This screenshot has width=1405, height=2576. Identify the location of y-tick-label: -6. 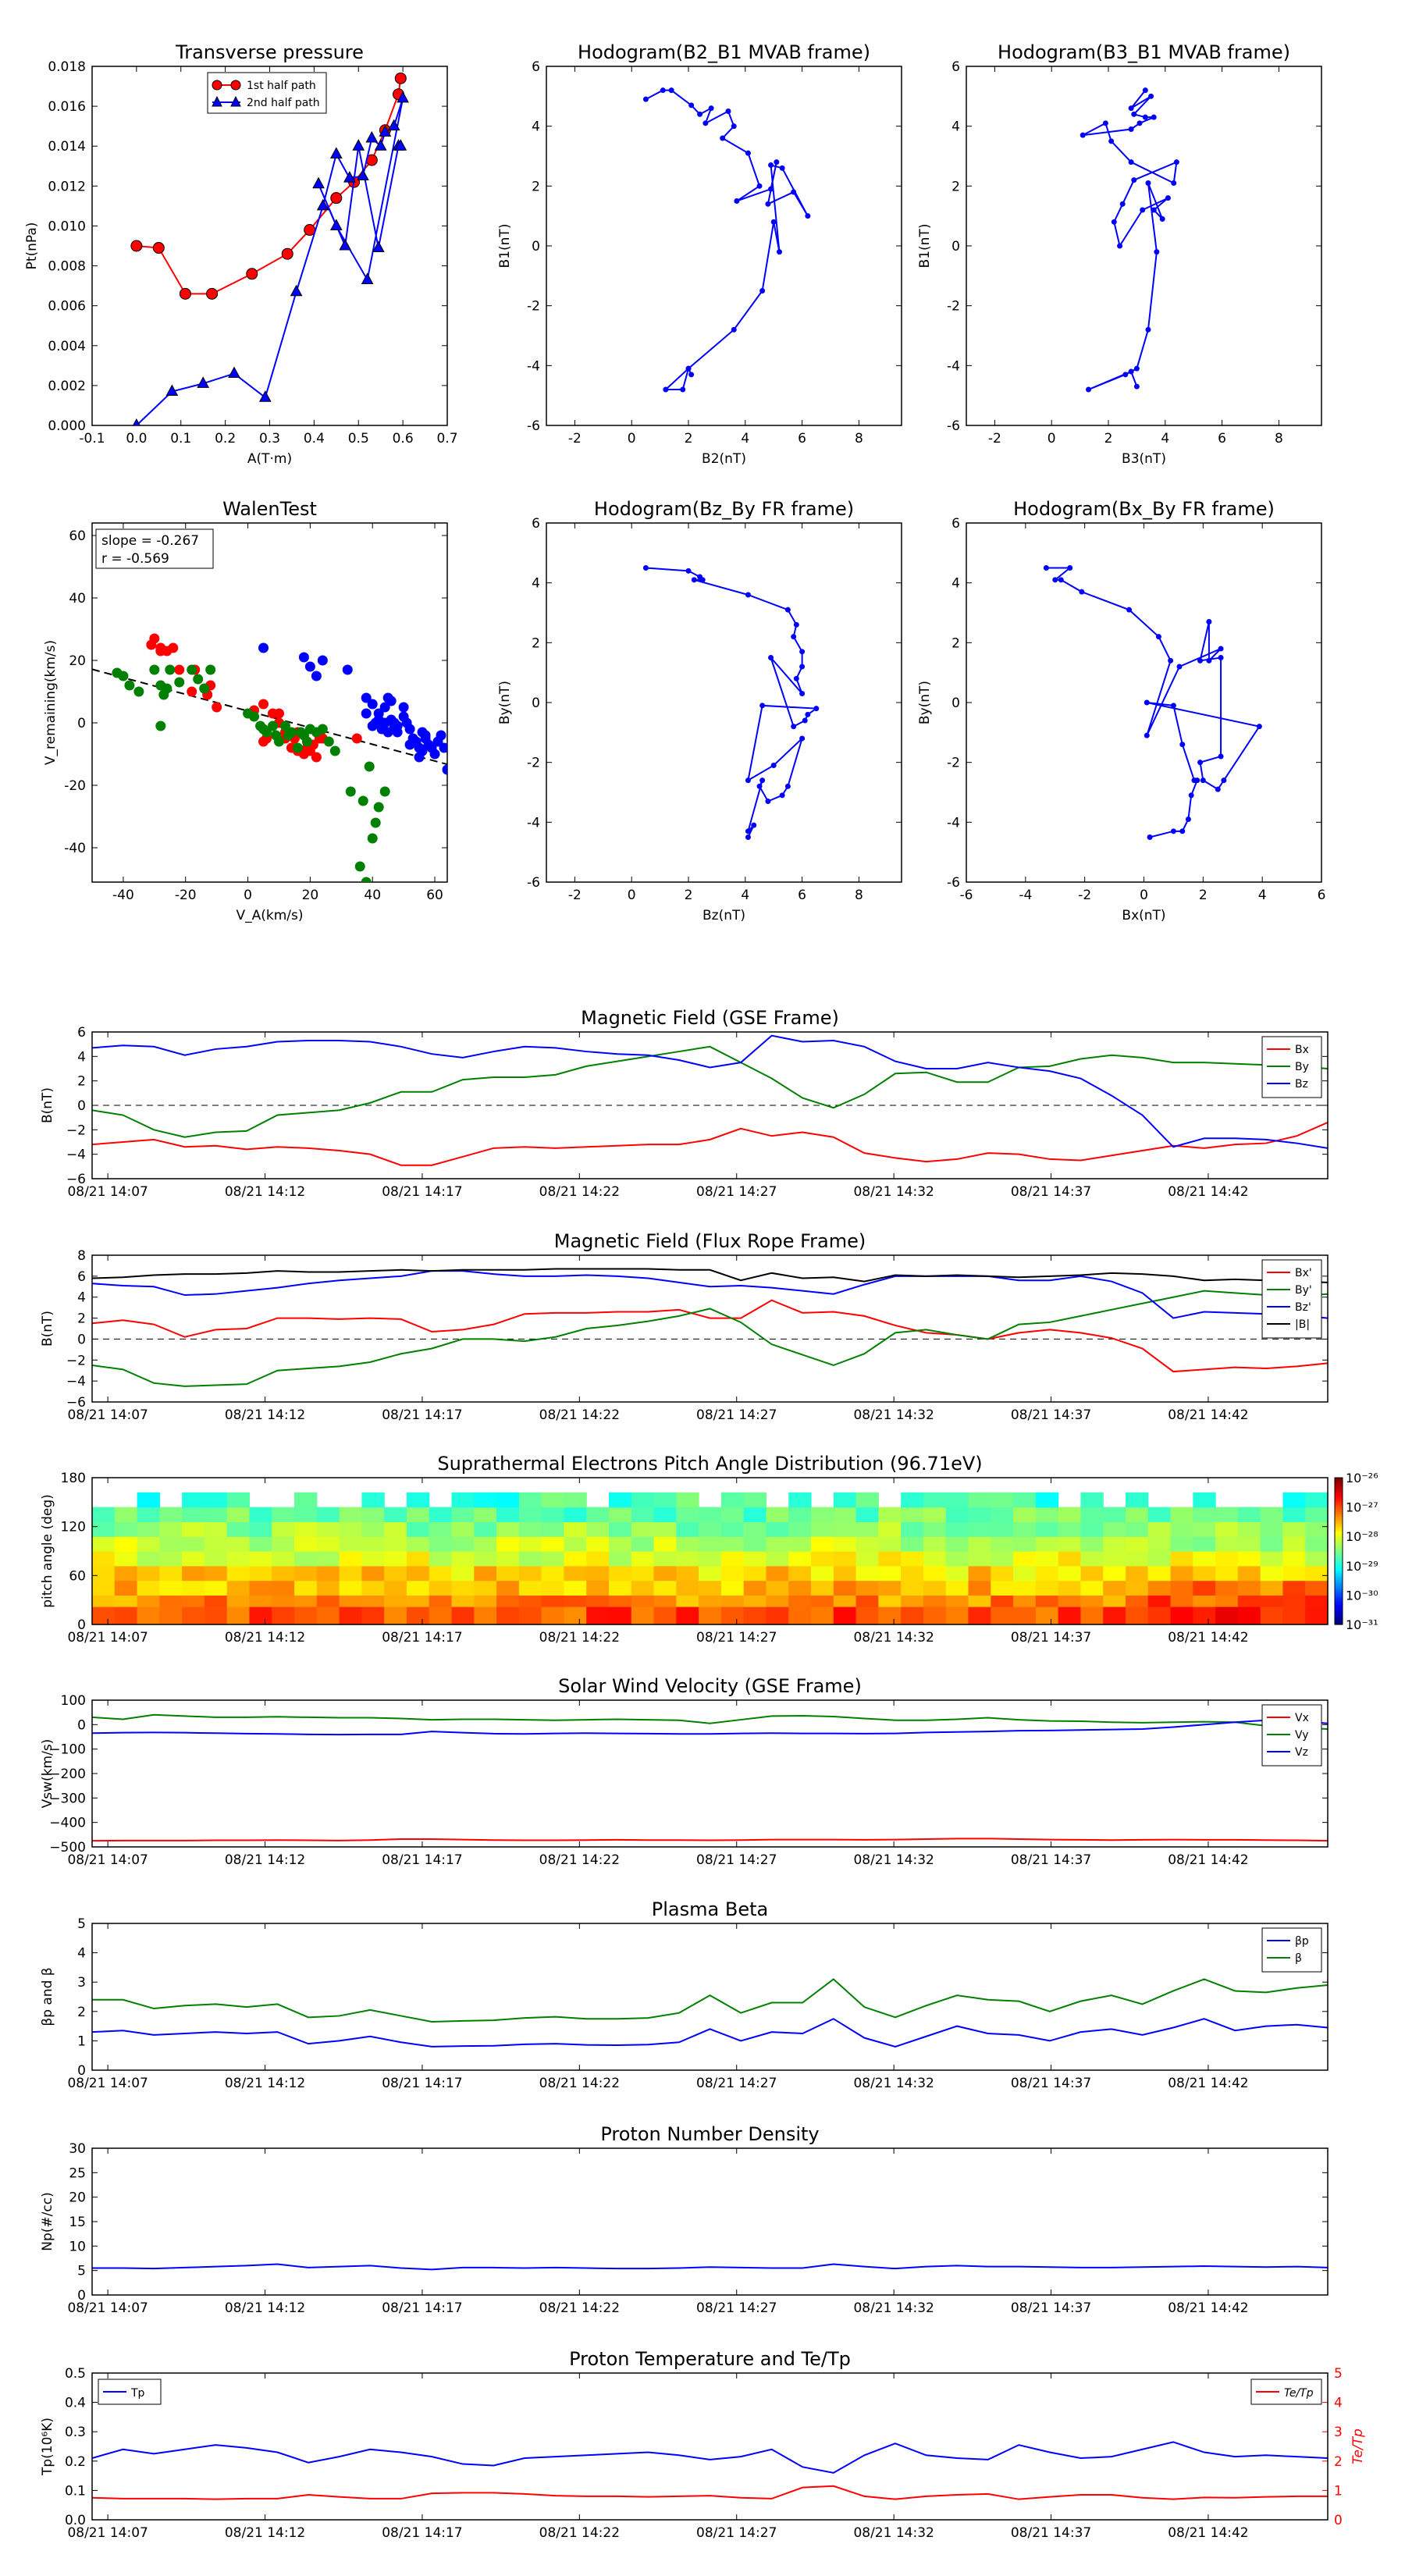
(954, 883).